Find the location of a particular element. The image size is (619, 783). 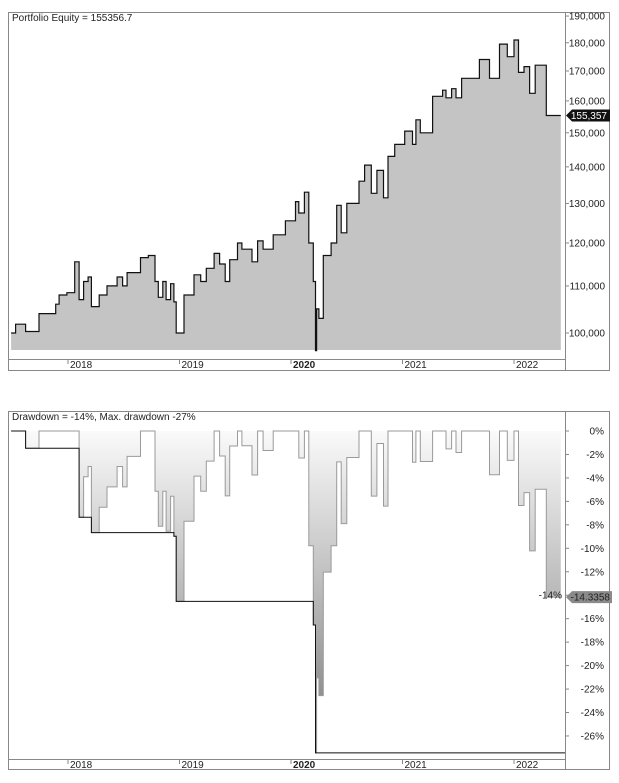

equity-y-tick-label: 160,000 is located at coordinates (587, 101).